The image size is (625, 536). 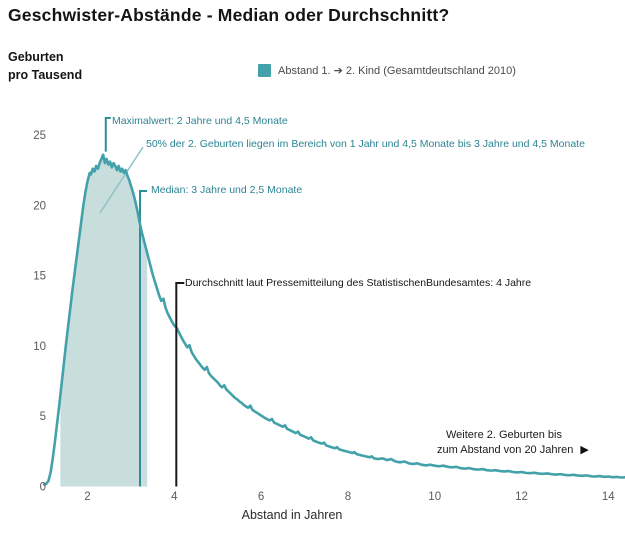 What do you see at coordinates (348, 497) in the screenshot?
I see `x-tick-label: 8` at bounding box center [348, 497].